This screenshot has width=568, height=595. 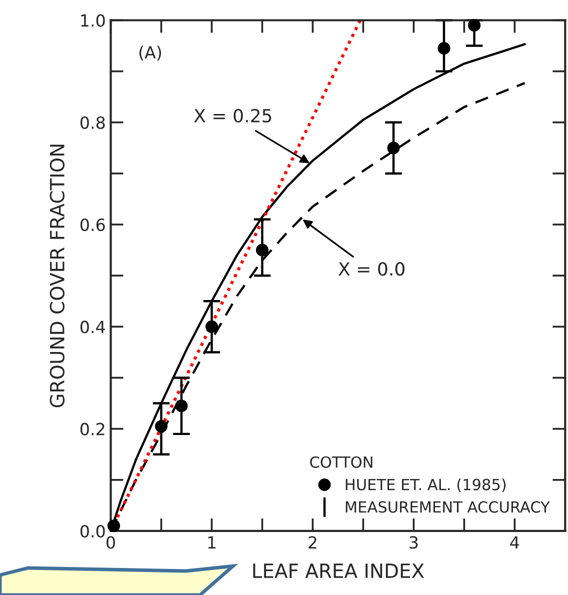 I want to click on annotation: MEASUREMENT ACCURACY, so click(x=448, y=507).